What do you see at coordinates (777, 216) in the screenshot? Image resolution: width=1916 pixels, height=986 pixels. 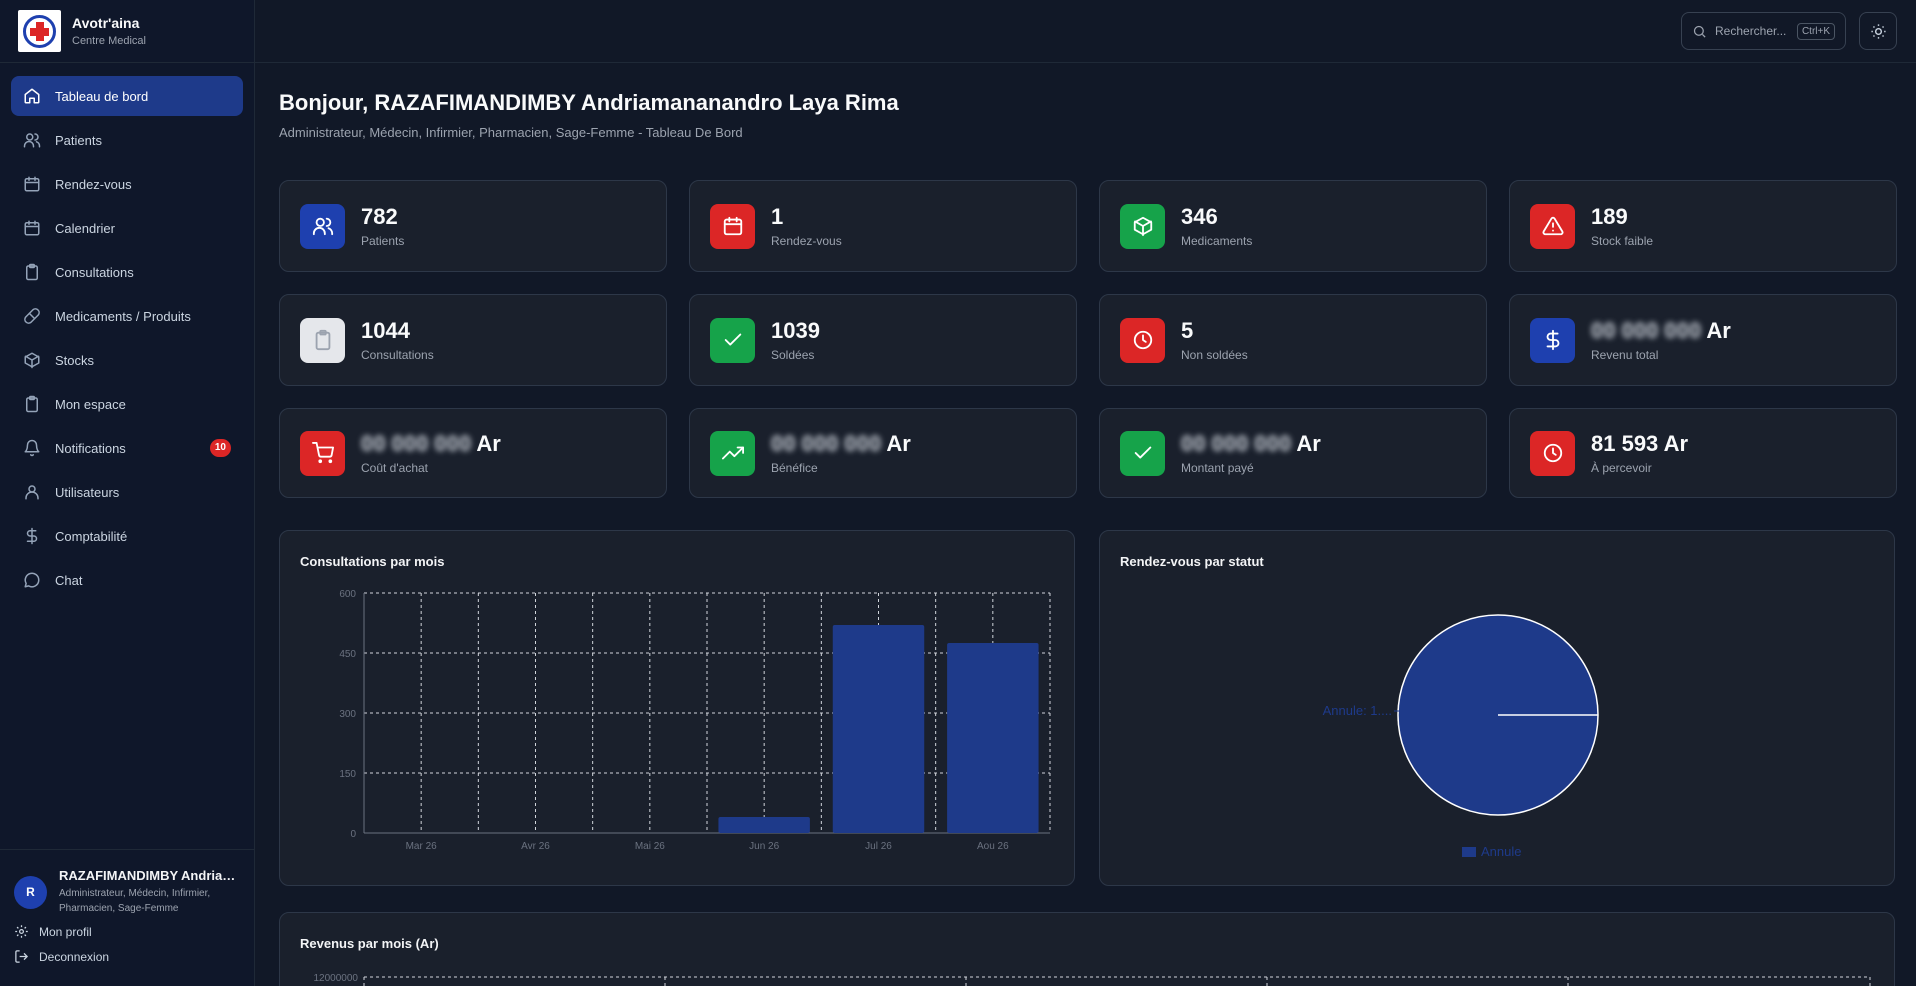 I see `stat-value: 1` at bounding box center [777, 216].